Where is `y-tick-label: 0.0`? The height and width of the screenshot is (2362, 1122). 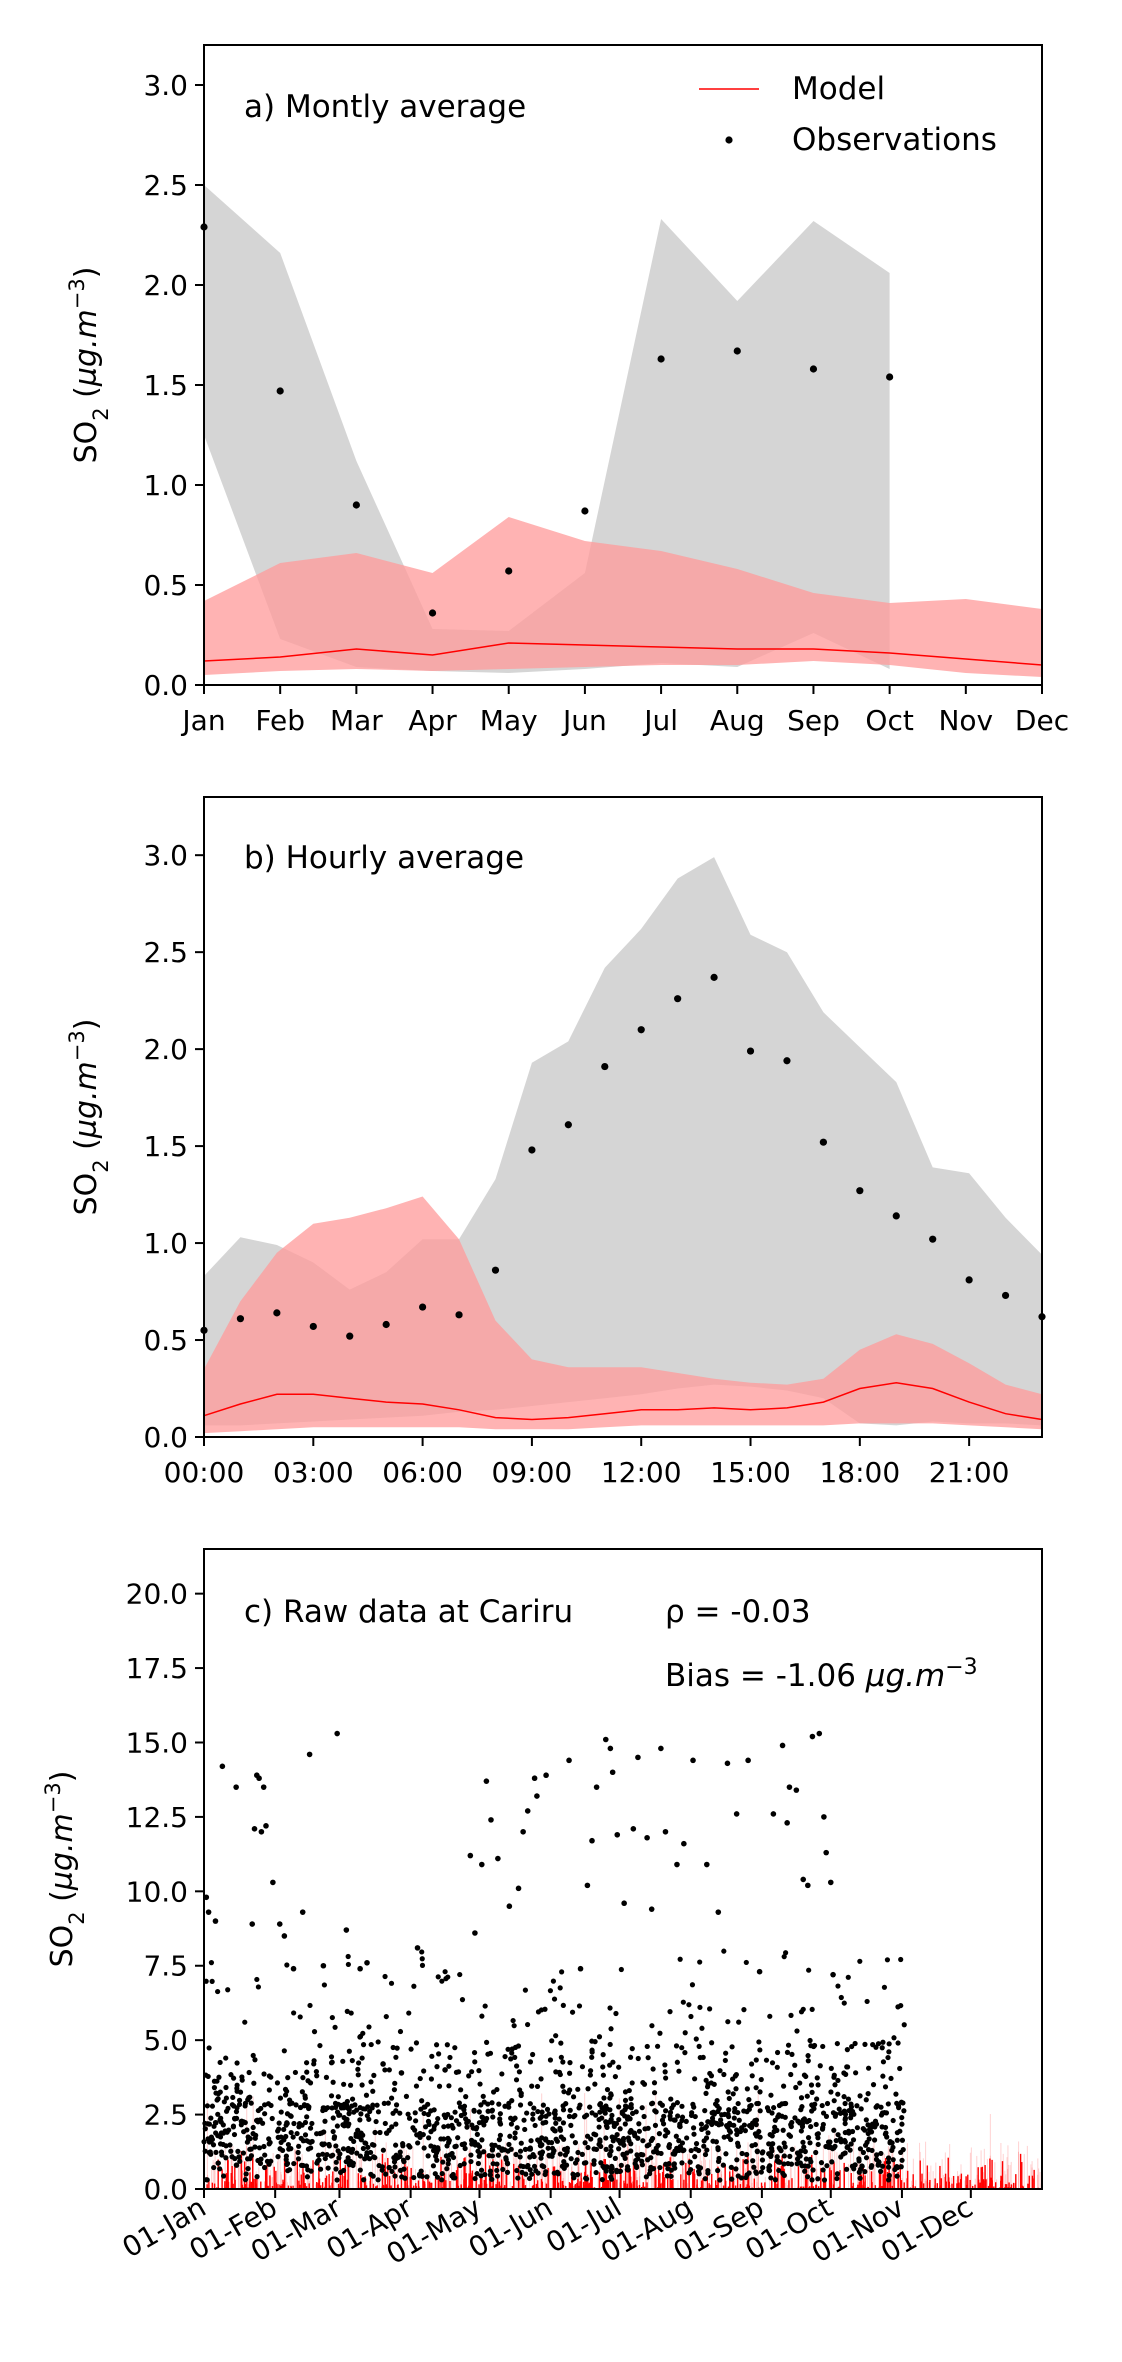 y-tick-label: 0.0 is located at coordinates (165, 1437).